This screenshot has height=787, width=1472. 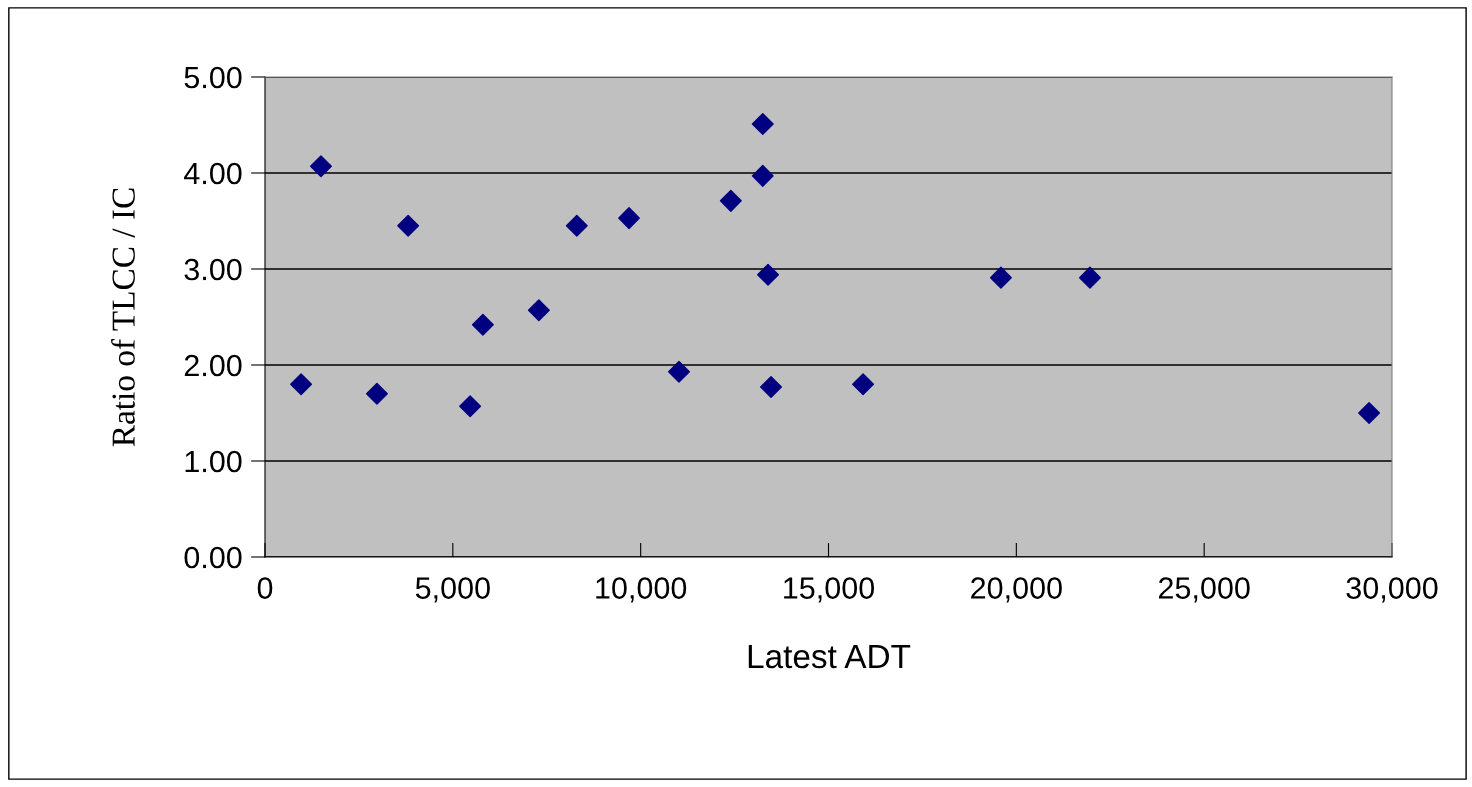 I want to click on y-tick-label: 0.00, so click(x=213, y=557).